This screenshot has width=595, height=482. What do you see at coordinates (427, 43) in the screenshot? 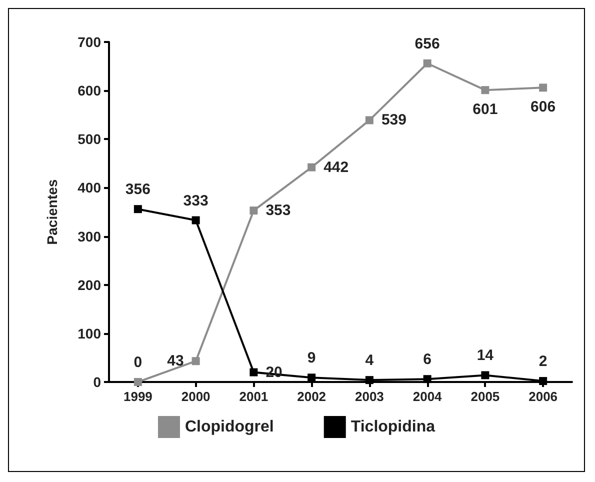
I see `data-label: 656` at bounding box center [427, 43].